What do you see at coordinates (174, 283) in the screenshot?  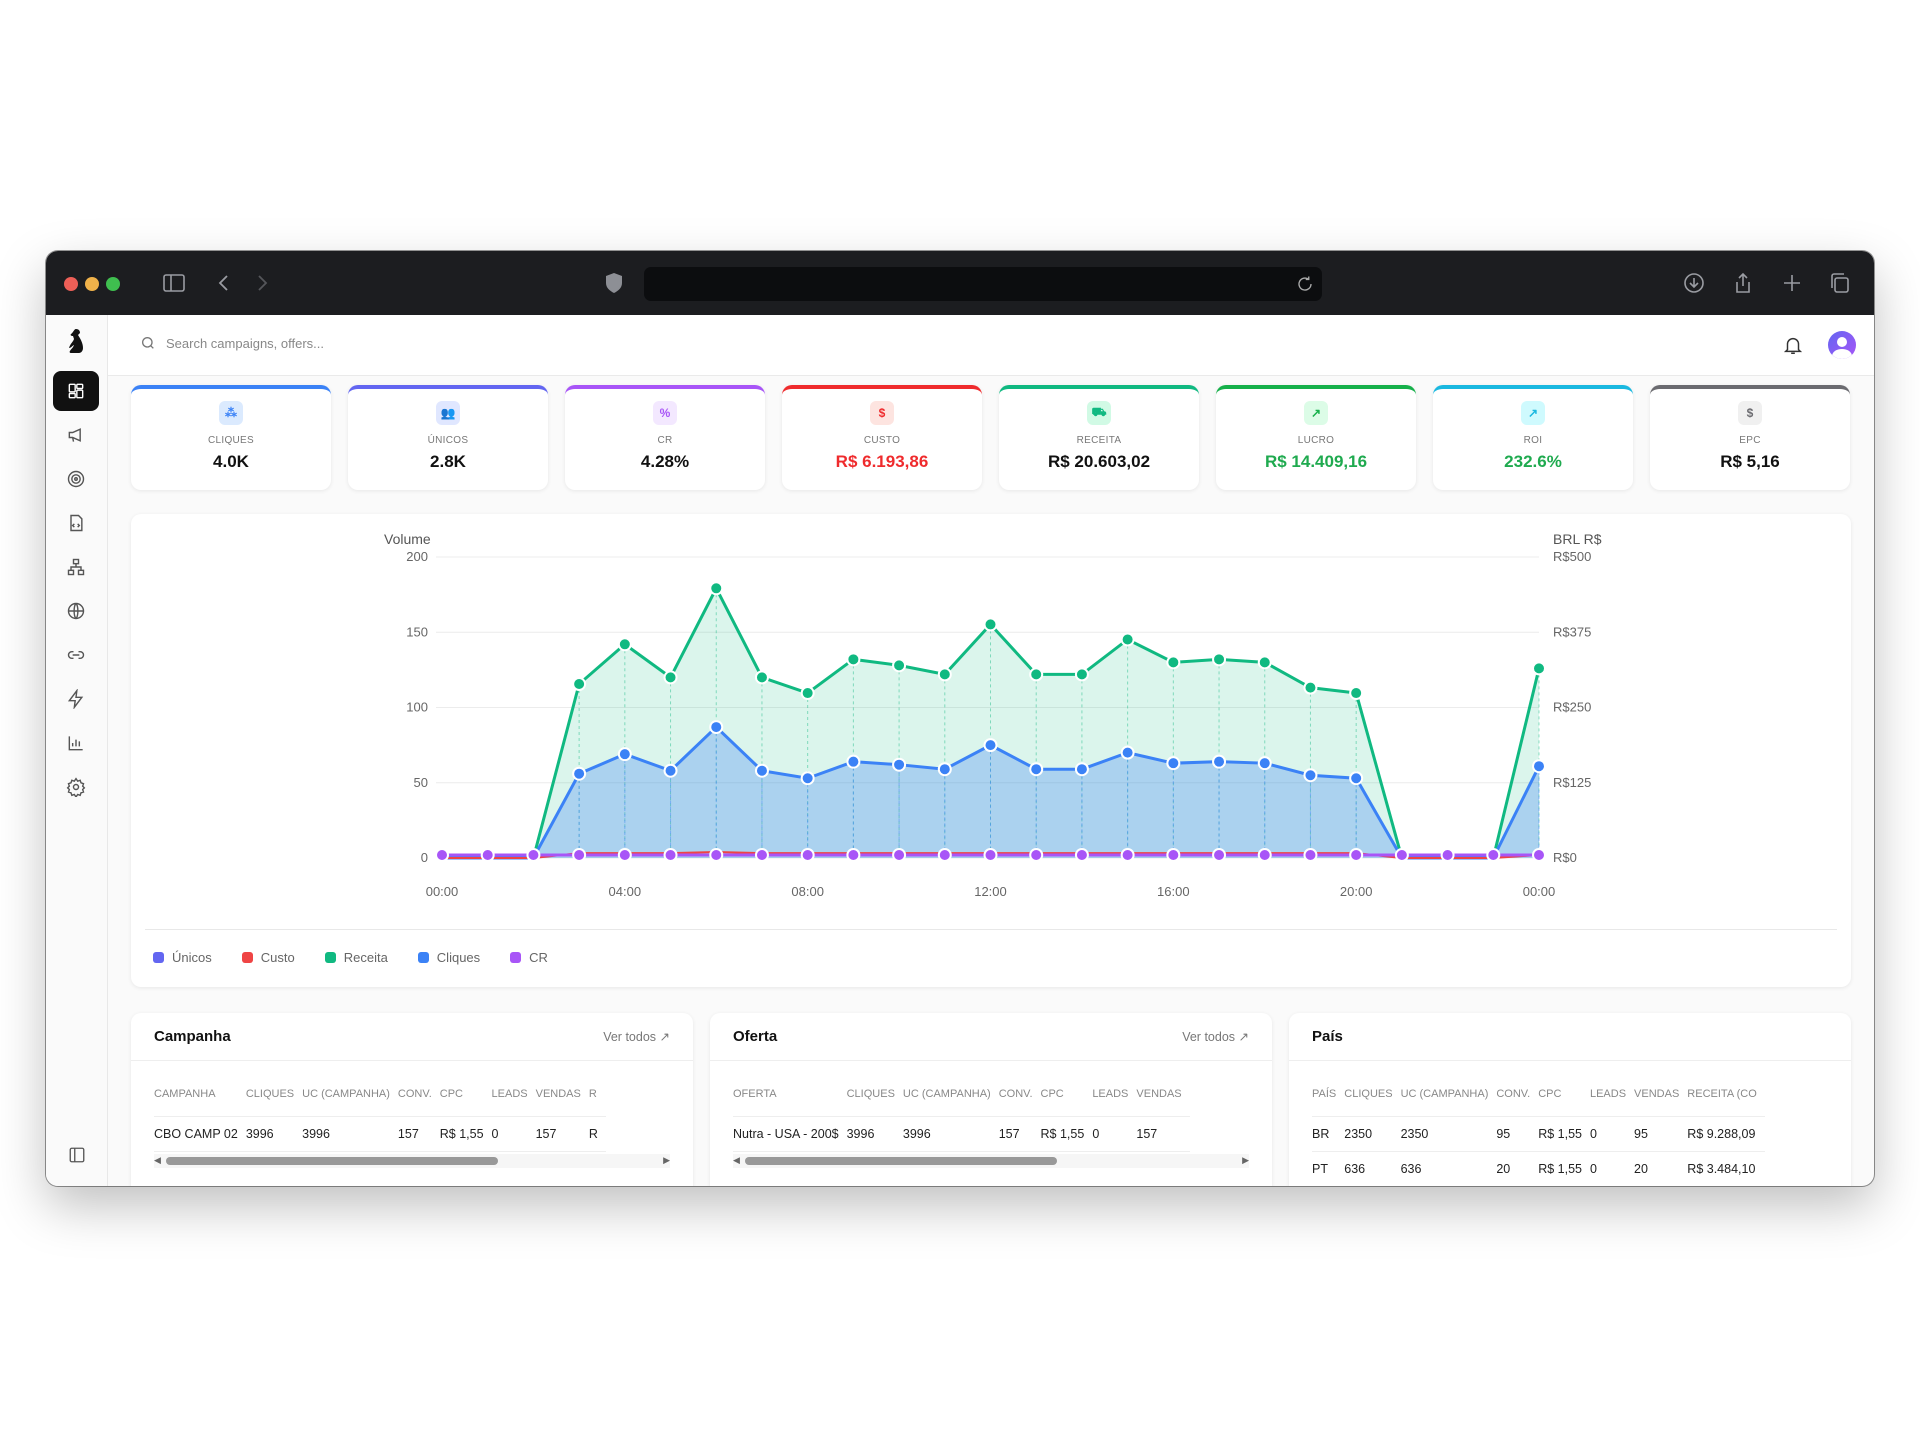 I see `sidebar-toggle-icon` at bounding box center [174, 283].